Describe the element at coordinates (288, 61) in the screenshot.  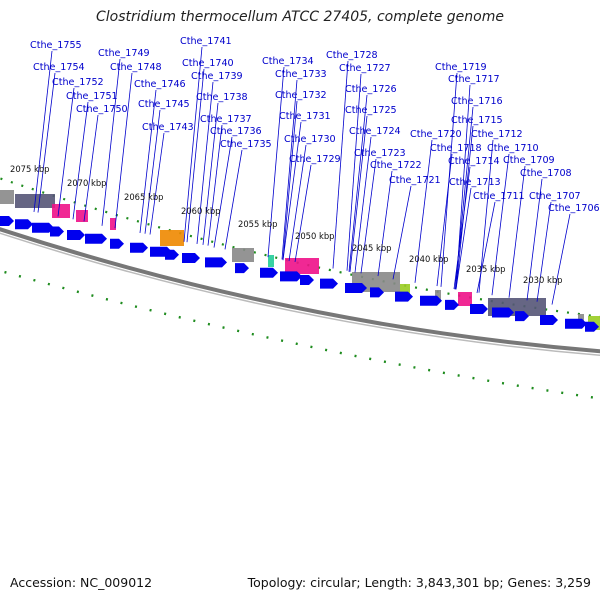
I see `gene-label: Cthe_1734` at that location.